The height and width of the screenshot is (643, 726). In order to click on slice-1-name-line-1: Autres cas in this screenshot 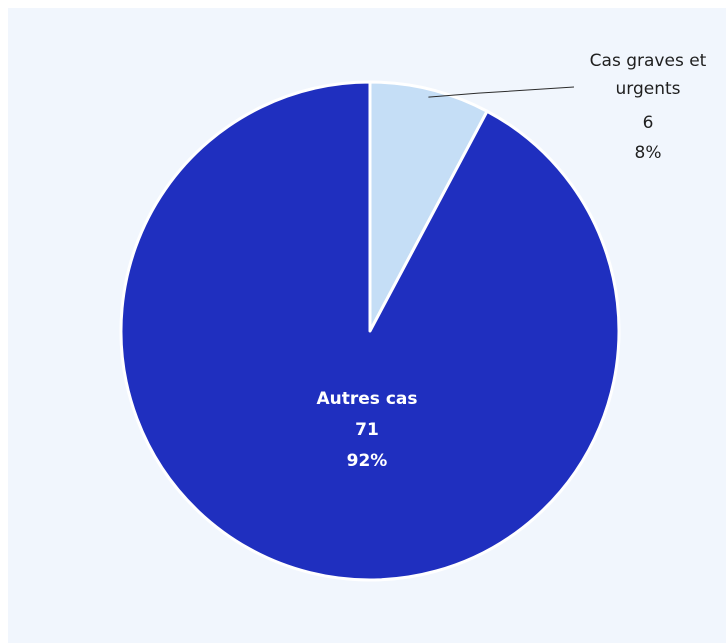, I will do `click(366, 399)`.